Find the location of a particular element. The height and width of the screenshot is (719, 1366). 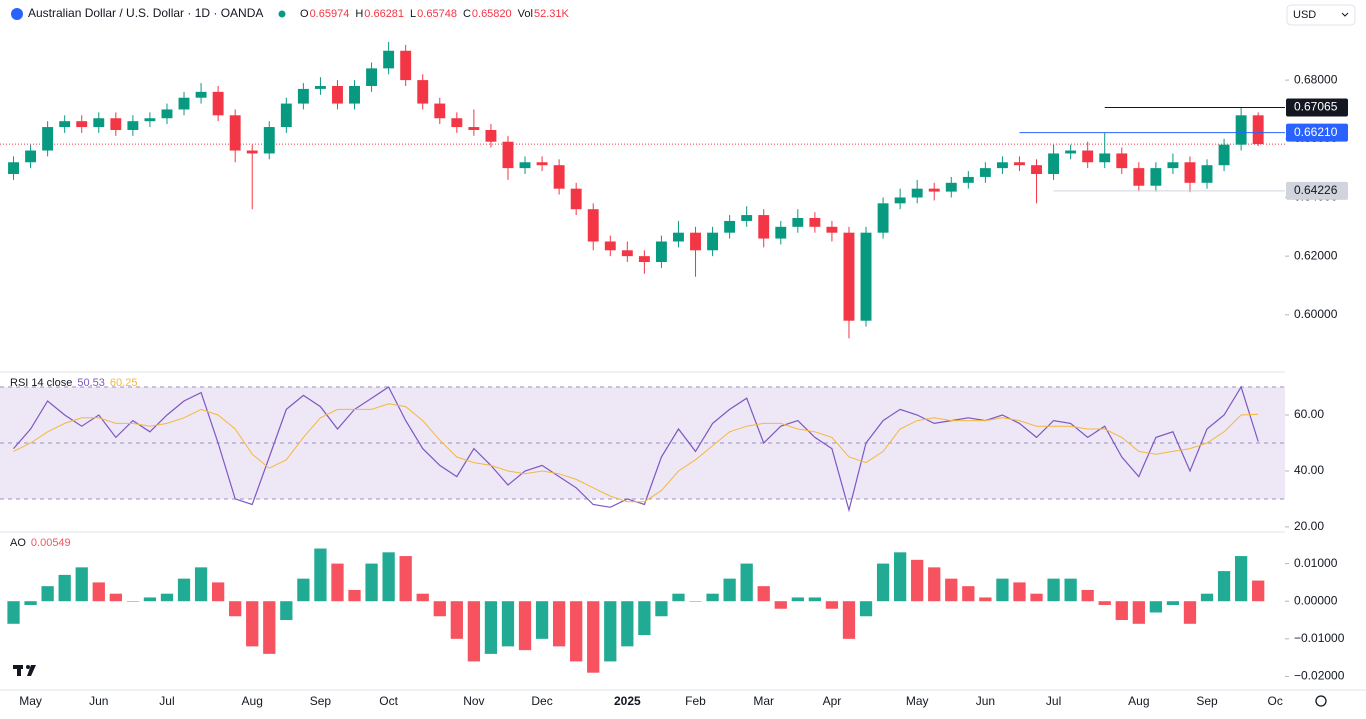

indicator-value: 50.53 is located at coordinates (91, 383).